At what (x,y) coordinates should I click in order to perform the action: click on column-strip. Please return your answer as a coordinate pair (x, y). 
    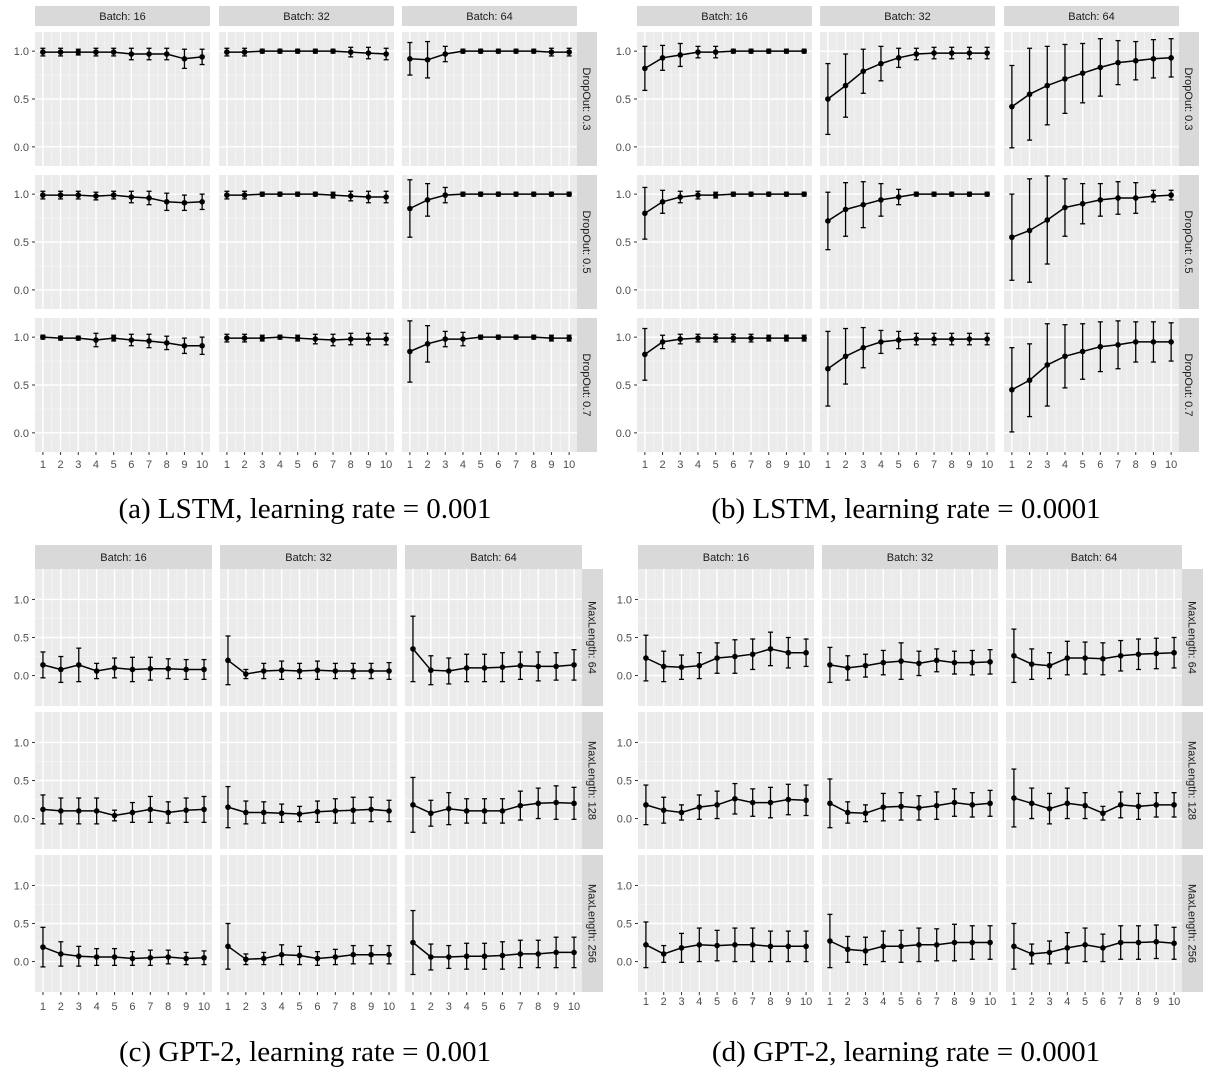
    Looking at the image, I should click on (123, 557).